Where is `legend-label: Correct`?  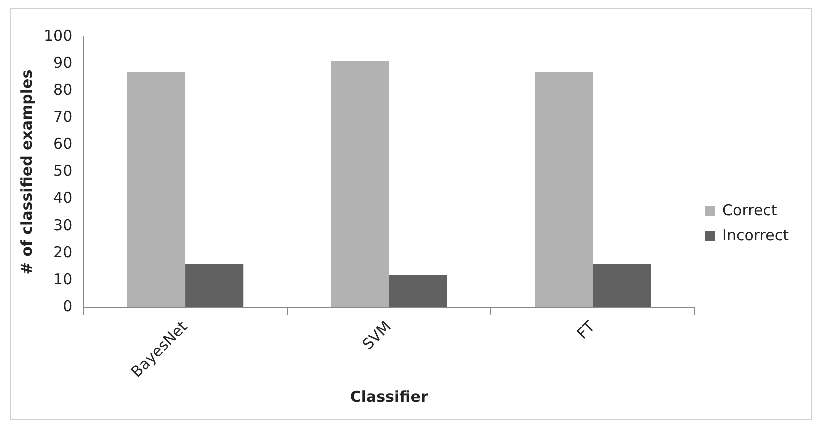 legend-label: Correct is located at coordinates (750, 210).